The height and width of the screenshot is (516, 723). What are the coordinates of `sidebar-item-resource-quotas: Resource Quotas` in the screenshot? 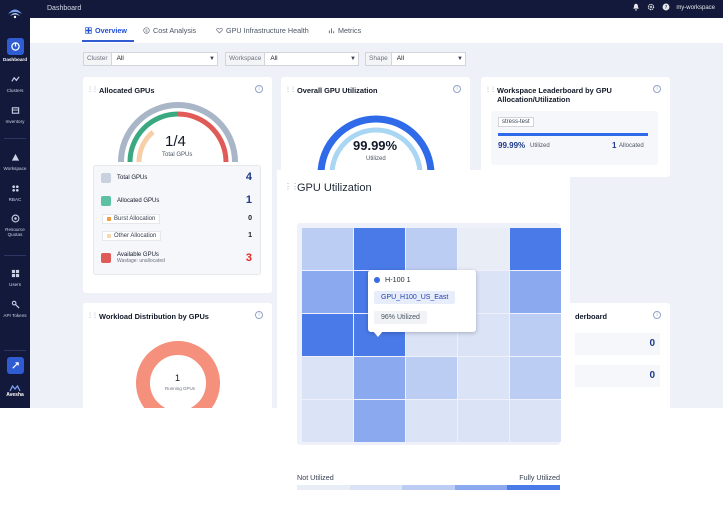 It's located at (15, 224).